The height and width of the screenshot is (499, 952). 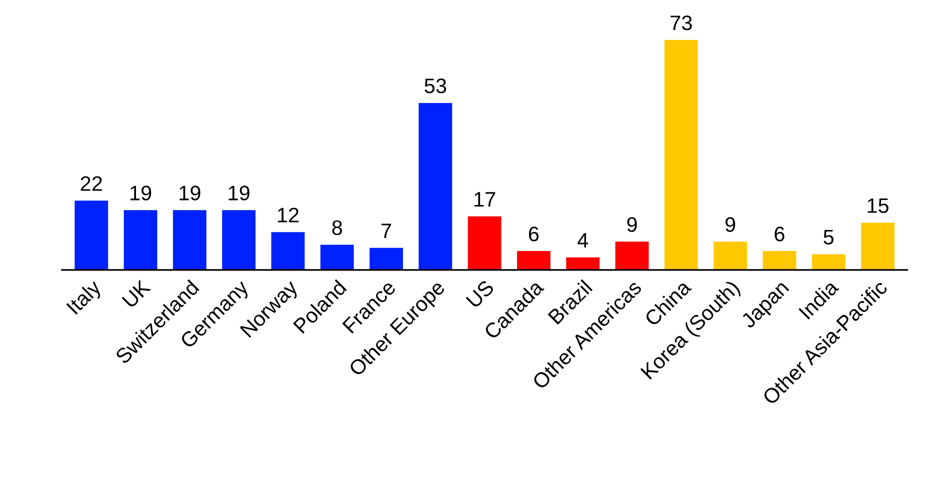 What do you see at coordinates (288, 215) in the screenshot?
I see `data-label: 12` at bounding box center [288, 215].